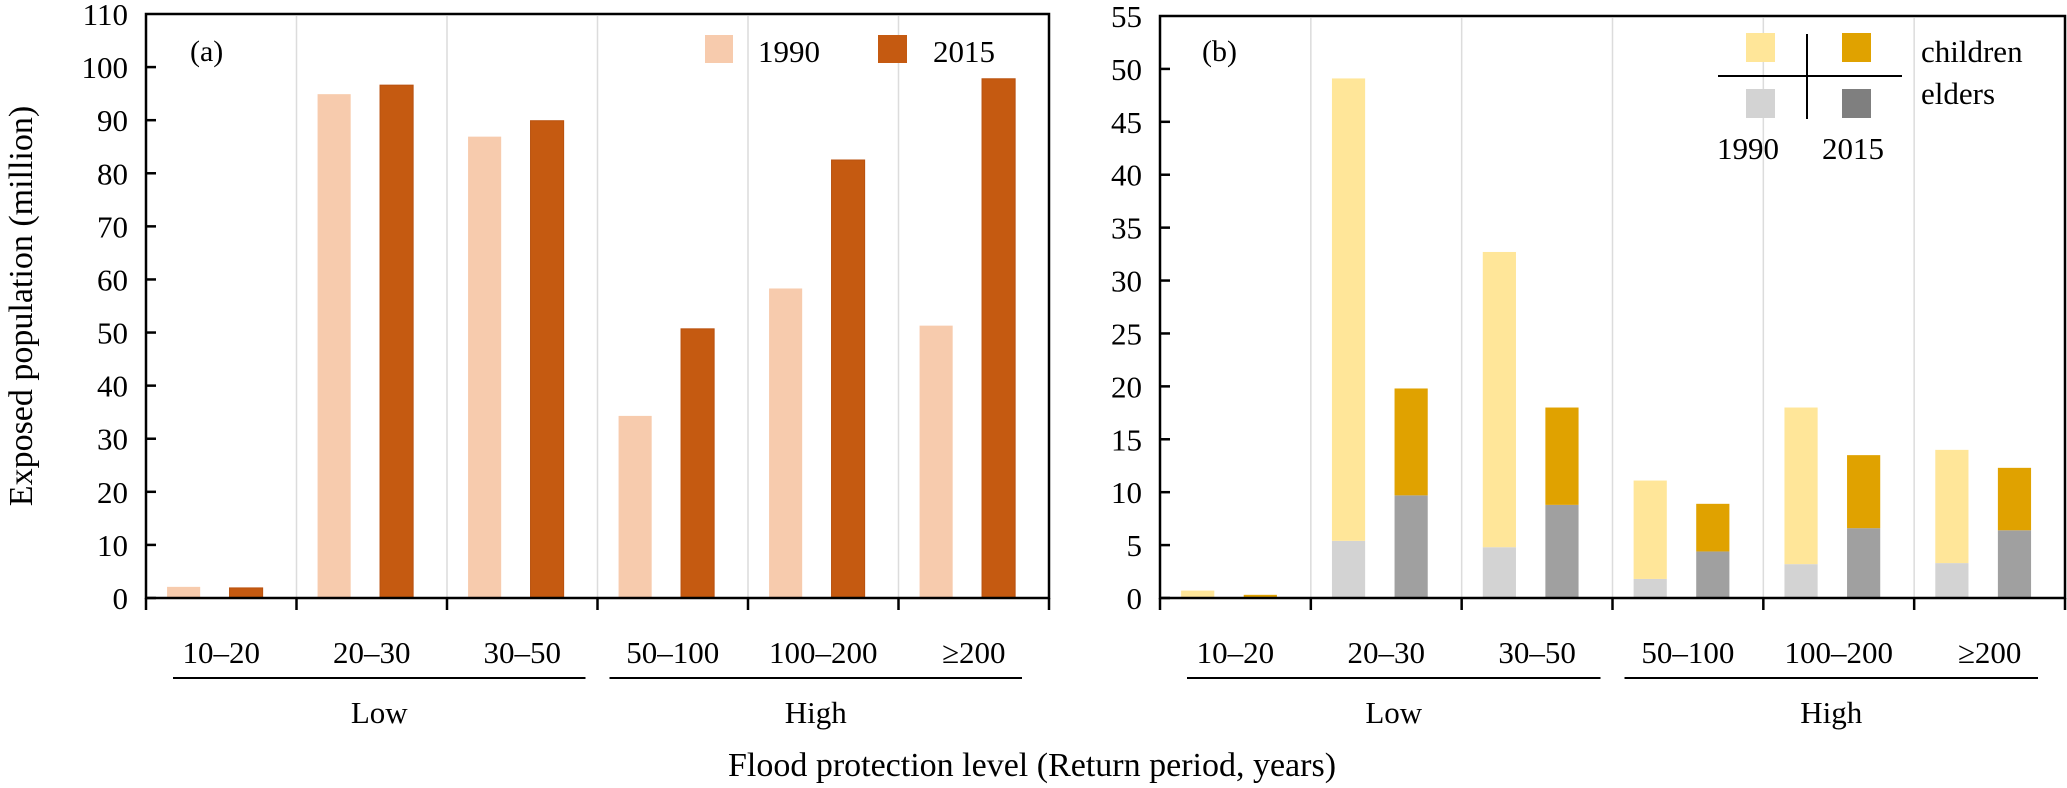 This screenshot has height=788, width=2067. Describe the element at coordinates (1856, 47) in the screenshot. I see `legend-swatch-children-2015` at that location.